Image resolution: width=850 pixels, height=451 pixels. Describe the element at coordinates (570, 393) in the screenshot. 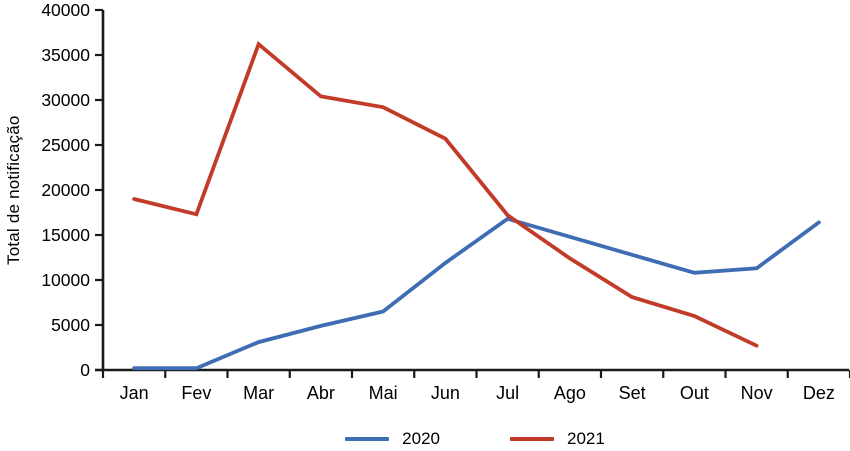

I see `x-tick-label: Ago` at that location.